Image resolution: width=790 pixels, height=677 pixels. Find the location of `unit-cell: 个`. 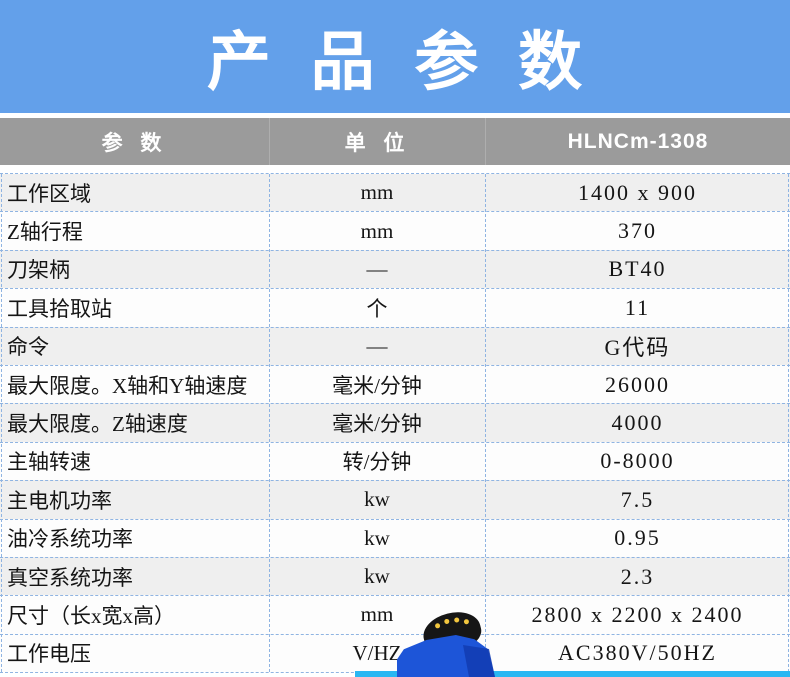

unit-cell: 个 is located at coordinates (377, 308).